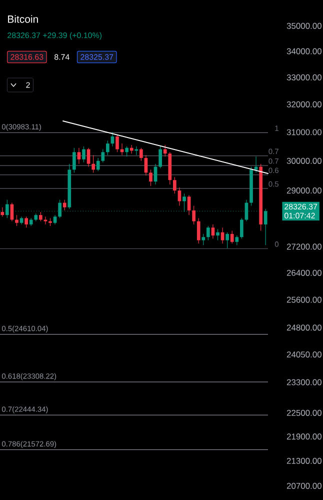 This screenshot has height=500, width=323. I want to click on y-tick-label: 20700.00, so click(304, 485).